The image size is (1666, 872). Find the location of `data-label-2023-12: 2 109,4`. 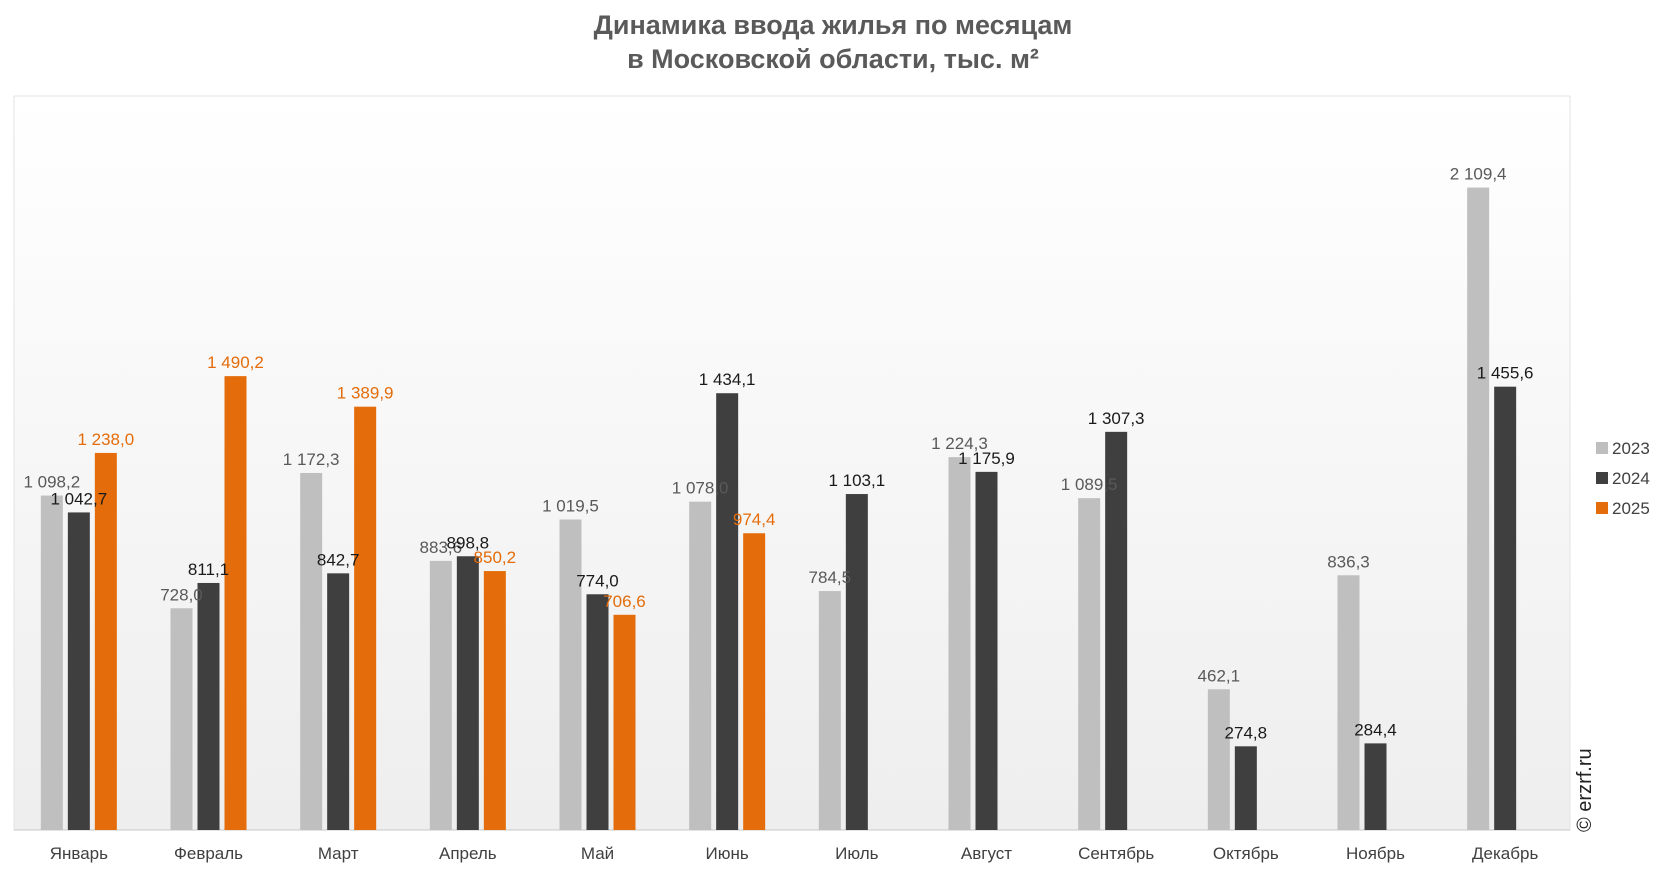

data-label-2023-12: 2 109,4 is located at coordinates (1478, 174).